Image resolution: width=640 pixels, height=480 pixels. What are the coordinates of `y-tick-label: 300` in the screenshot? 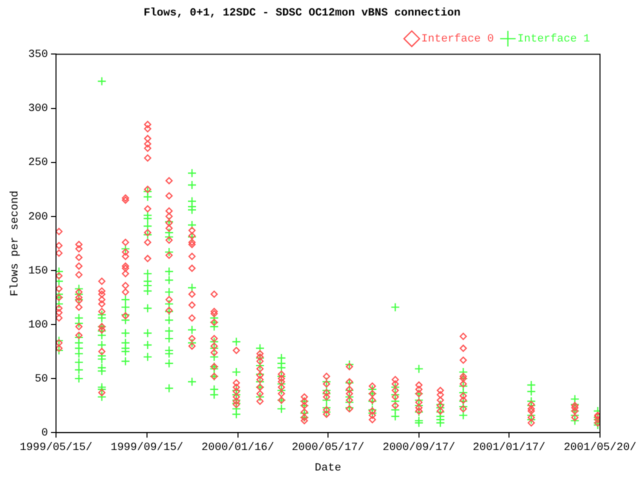 It's located at (38, 109).